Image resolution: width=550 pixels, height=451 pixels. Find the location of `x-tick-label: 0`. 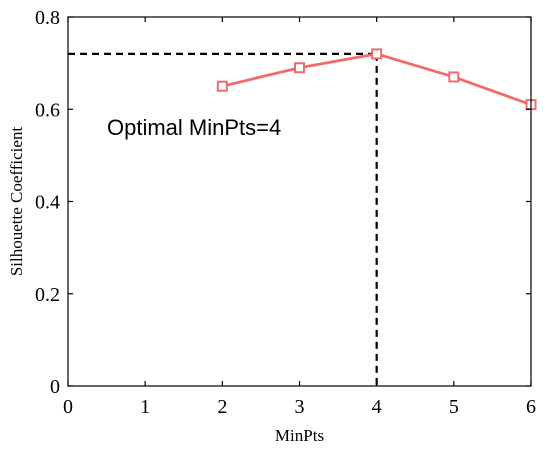

x-tick-label: 0 is located at coordinates (68, 407).